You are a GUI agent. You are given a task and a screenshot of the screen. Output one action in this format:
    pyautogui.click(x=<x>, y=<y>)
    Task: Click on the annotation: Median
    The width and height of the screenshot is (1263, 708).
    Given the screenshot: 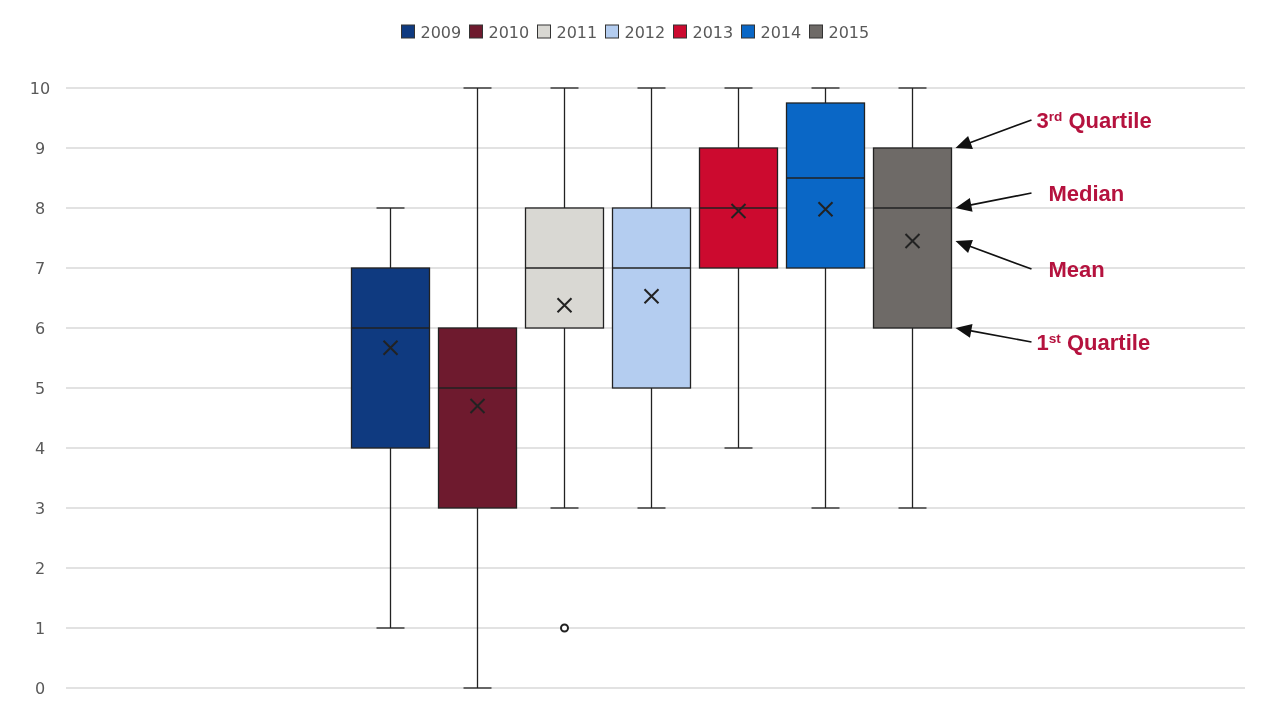 What is the action you would take?
    pyautogui.click(x=1086, y=193)
    